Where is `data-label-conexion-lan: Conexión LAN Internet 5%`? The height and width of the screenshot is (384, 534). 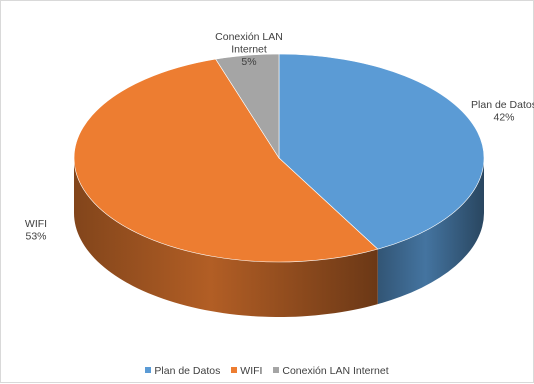 data-label-conexion-lan: Conexión LAN Internet 5% is located at coordinates (249, 49).